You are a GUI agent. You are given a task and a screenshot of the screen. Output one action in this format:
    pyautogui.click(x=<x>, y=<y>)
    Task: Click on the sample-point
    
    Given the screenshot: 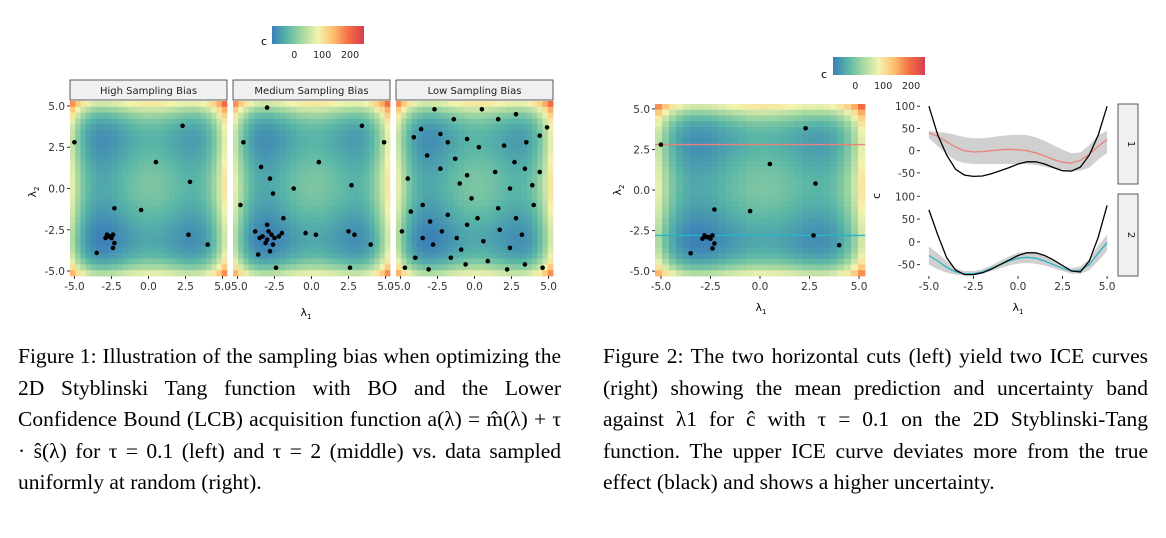 What is the action you would take?
    pyautogui.click(x=467, y=139)
    